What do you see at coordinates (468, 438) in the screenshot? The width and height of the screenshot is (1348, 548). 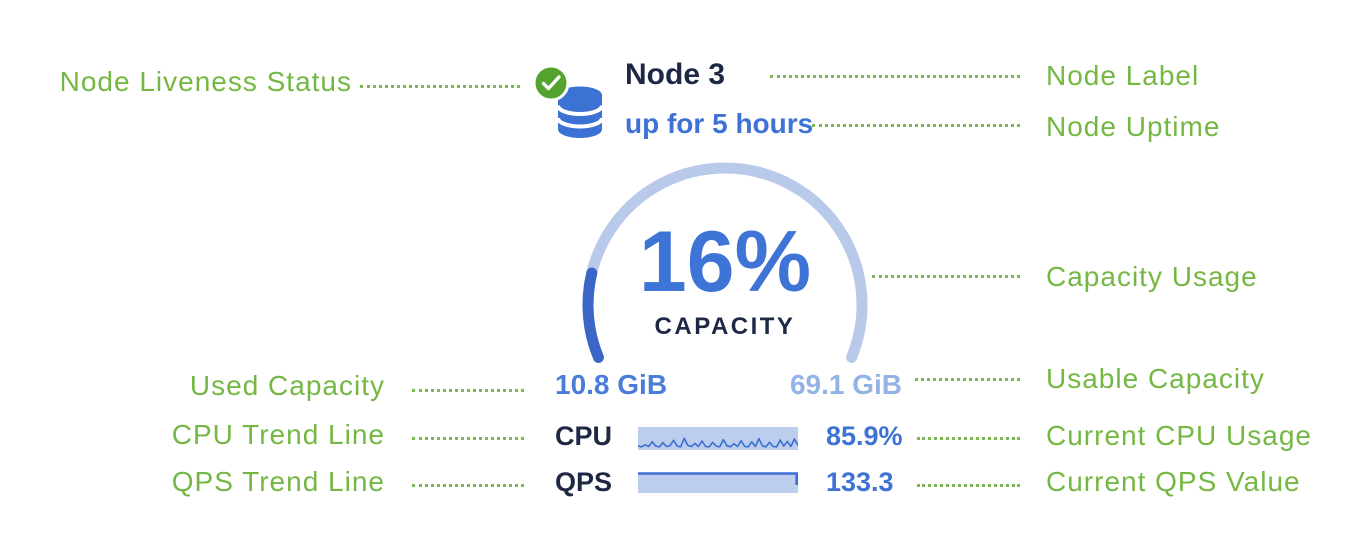 I see `leader-cpu-trend-dotted-line` at bounding box center [468, 438].